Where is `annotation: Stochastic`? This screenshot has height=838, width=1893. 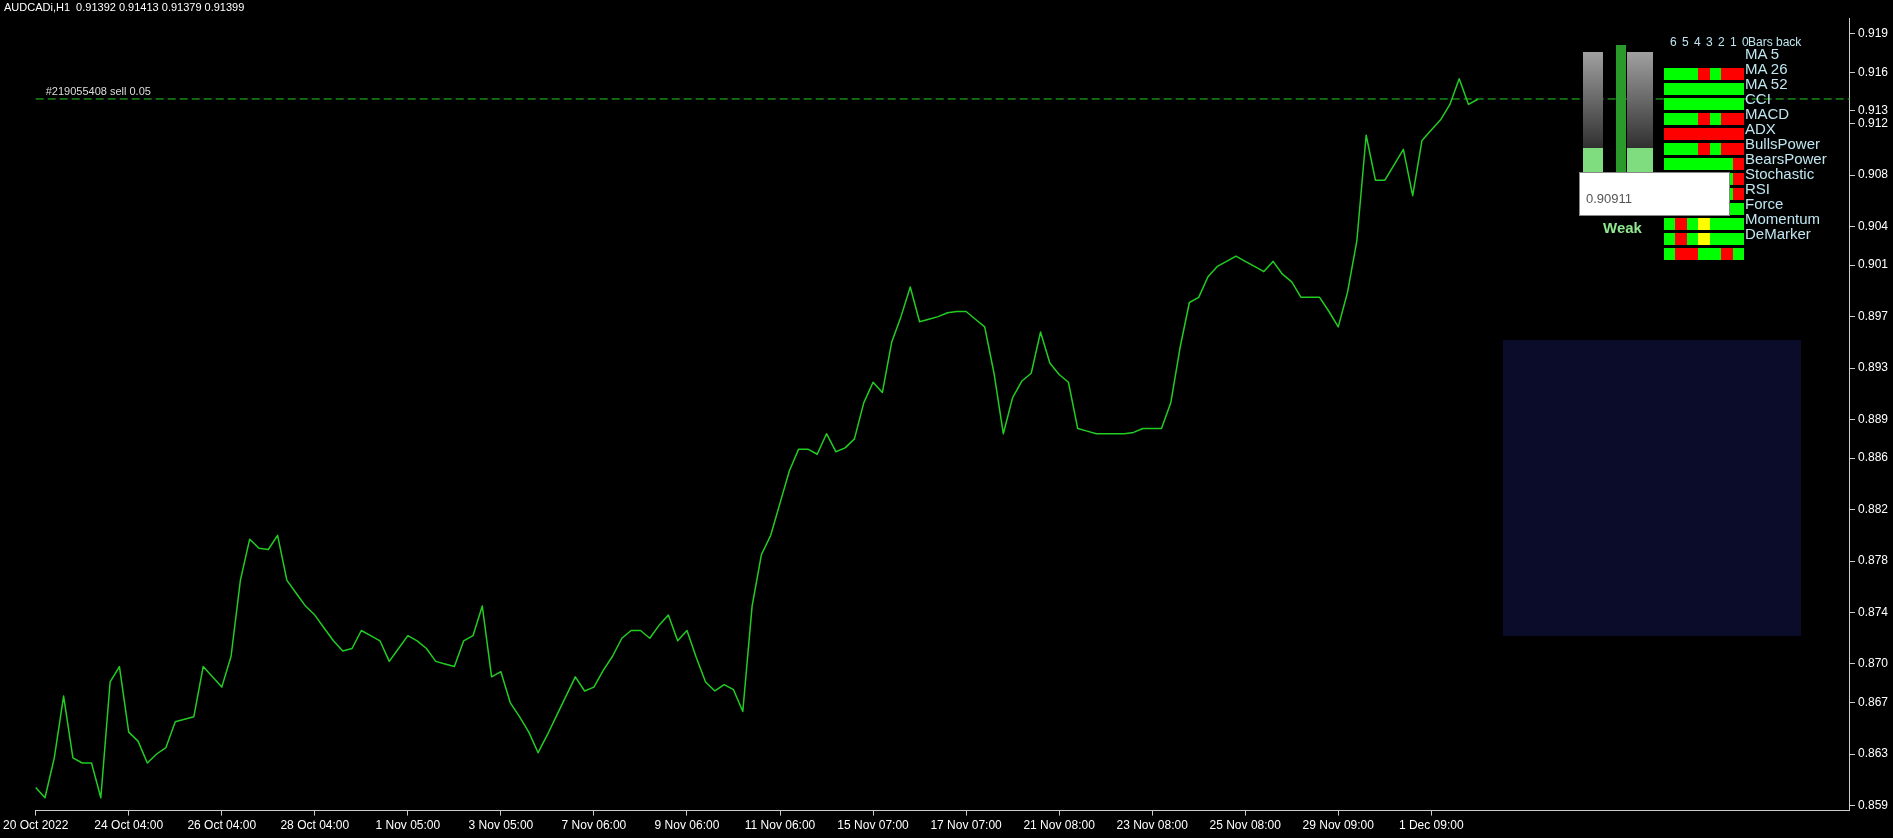
annotation: Stochastic is located at coordinates (1780, 173).